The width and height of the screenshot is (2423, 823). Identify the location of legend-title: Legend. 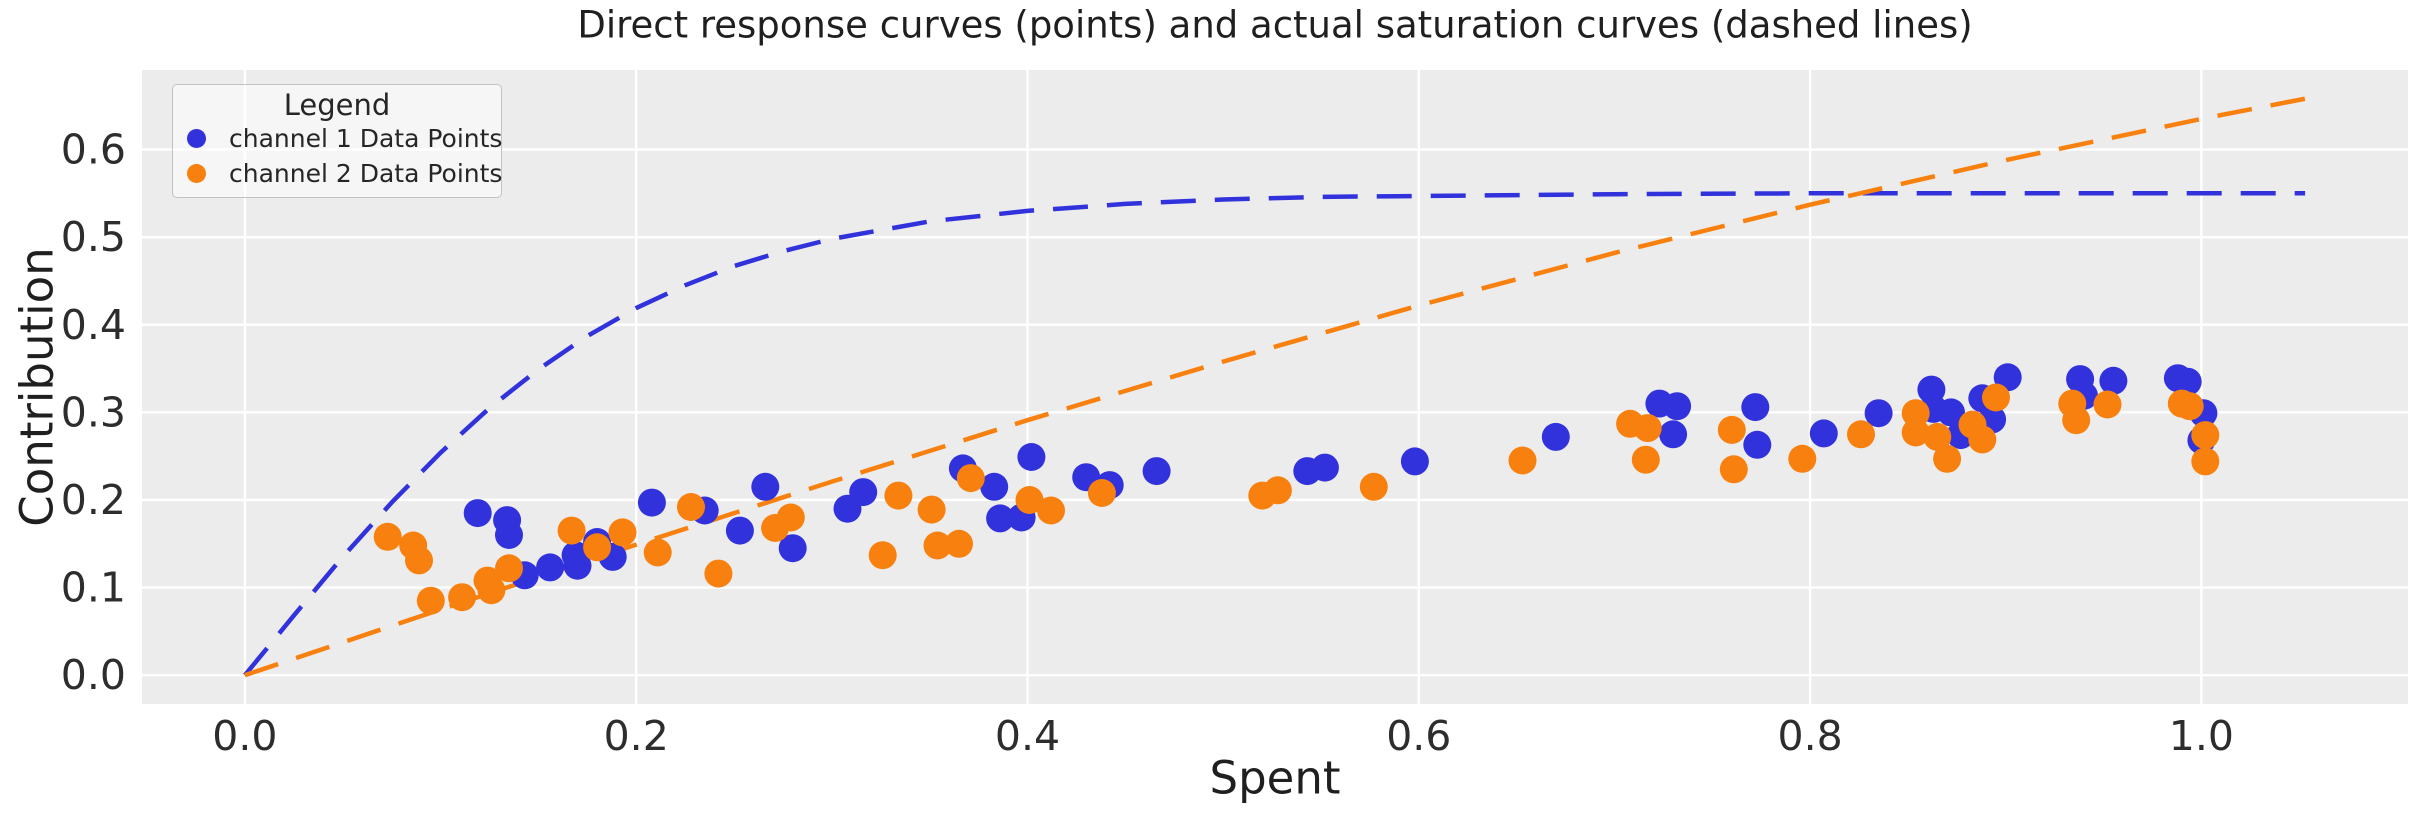
(337, 105).